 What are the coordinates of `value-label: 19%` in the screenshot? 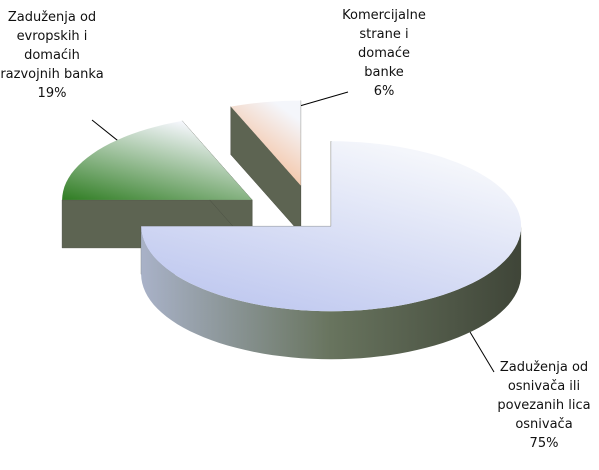 It's located at (52, 93).